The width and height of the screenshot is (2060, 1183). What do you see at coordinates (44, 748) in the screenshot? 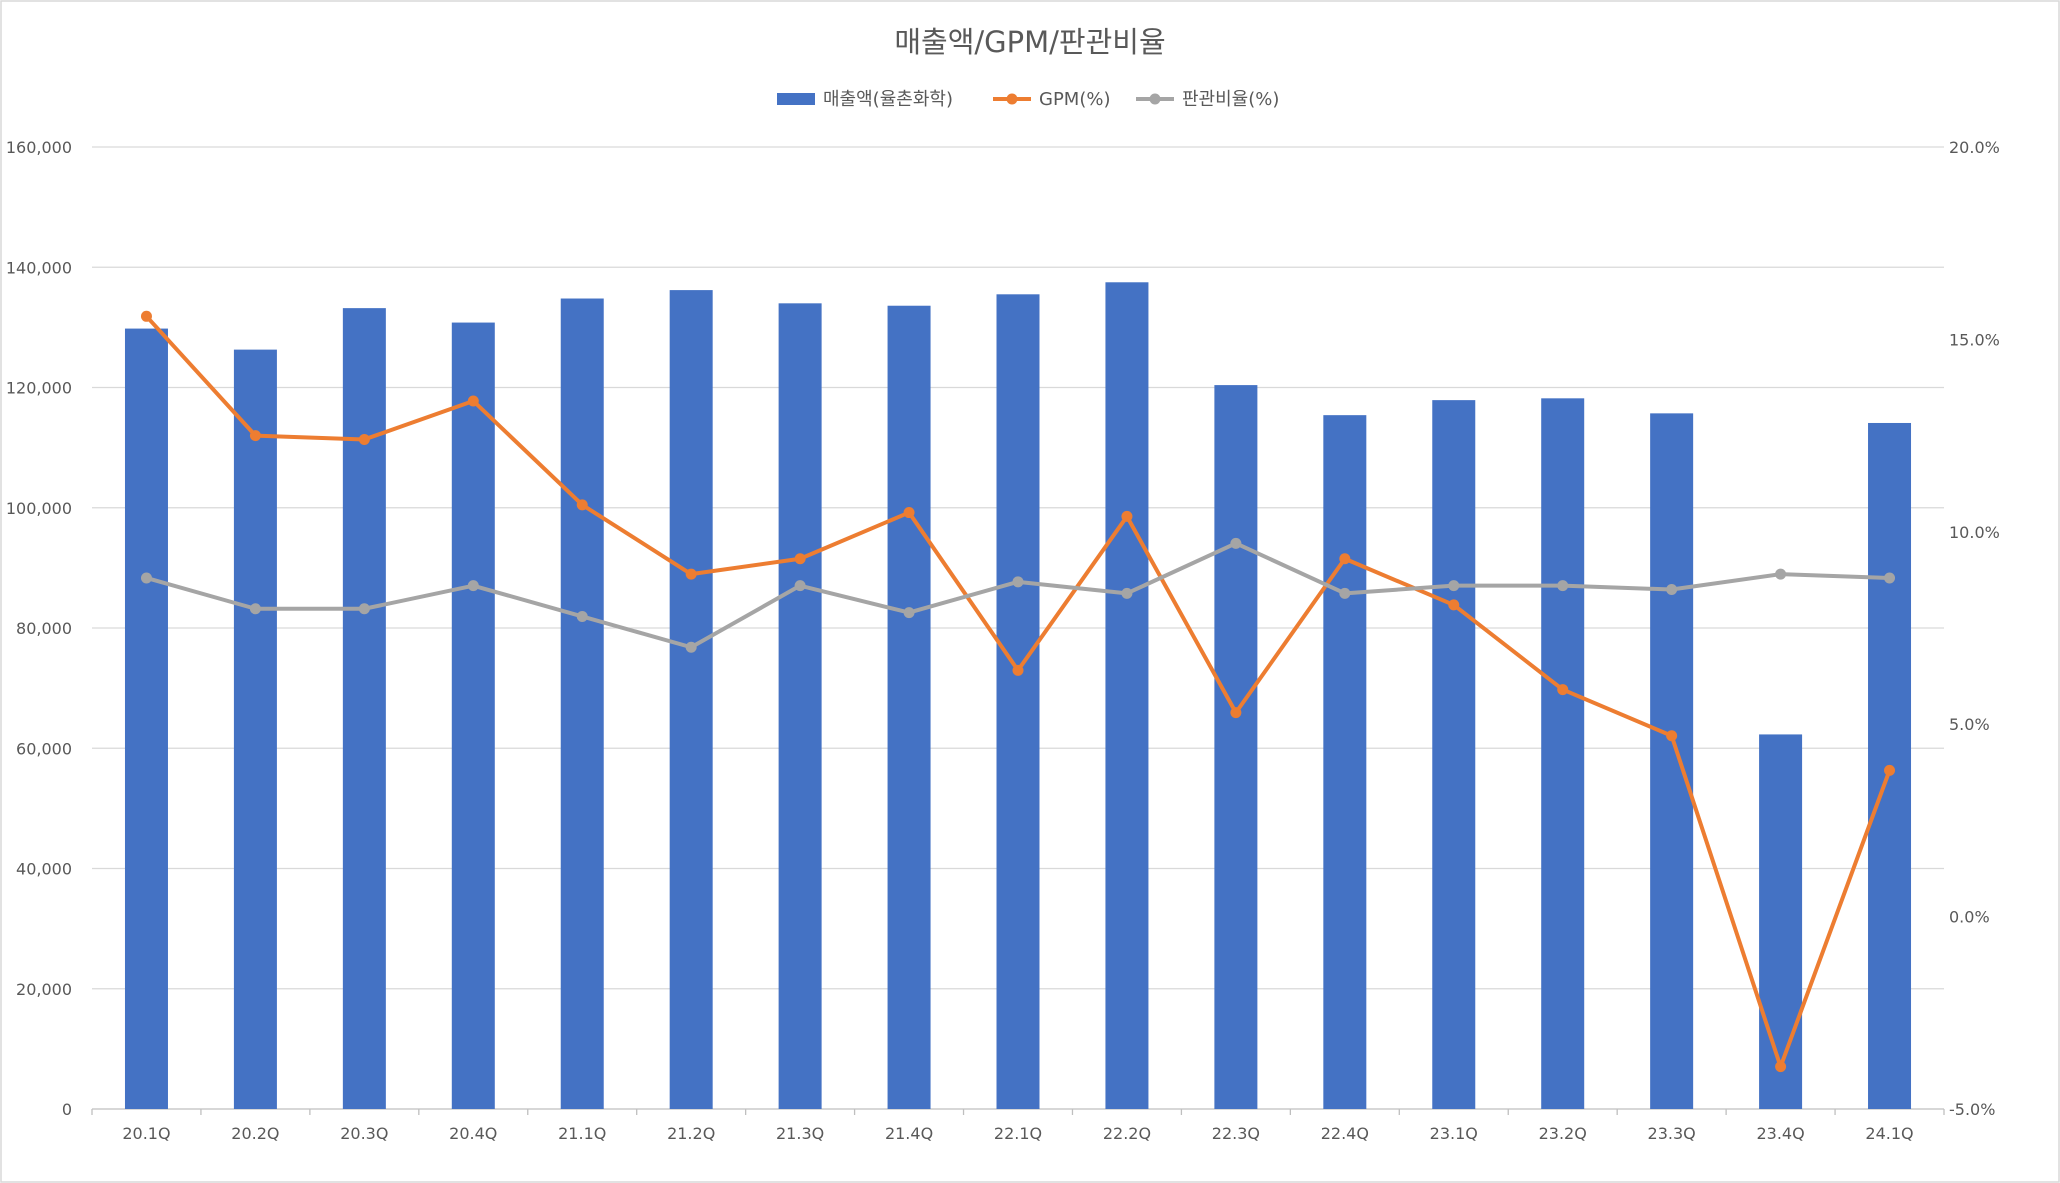
I see `left-tick-label: 60,000` at bounding box center [44, 748].